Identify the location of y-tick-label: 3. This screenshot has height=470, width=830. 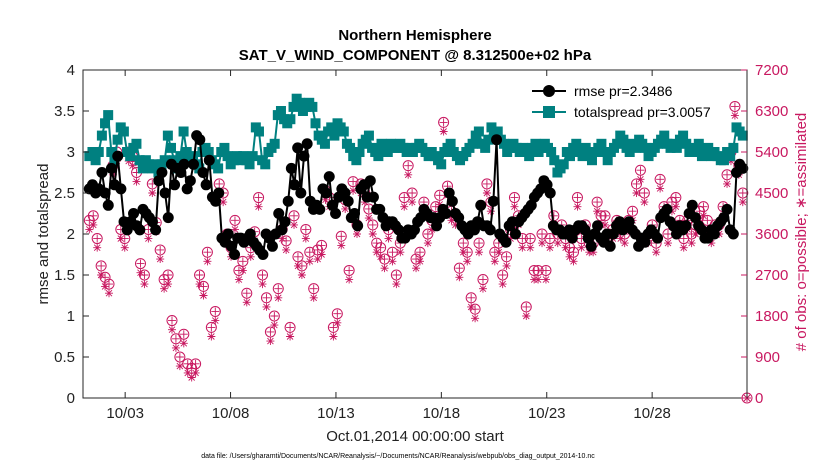
(71, 152).